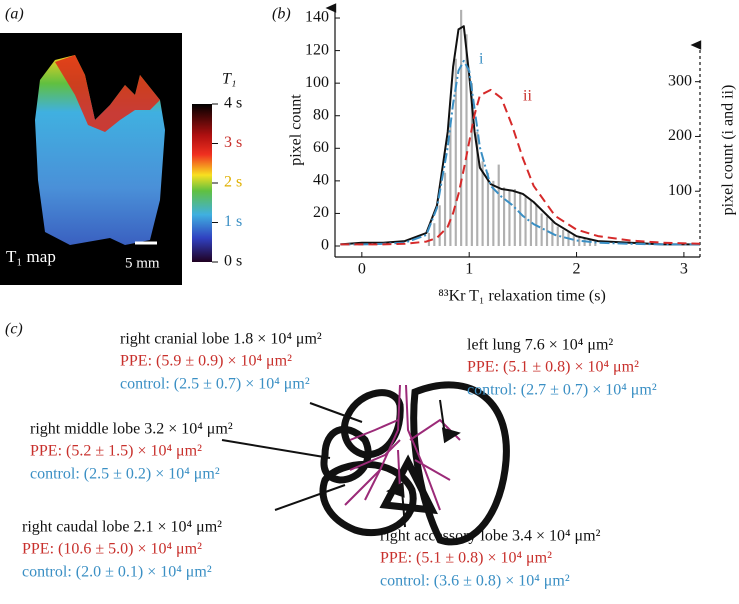  I want to click on lobe-control: control: (2.5 ± 0.7) × 10⁴ μm², so click(215, 384).